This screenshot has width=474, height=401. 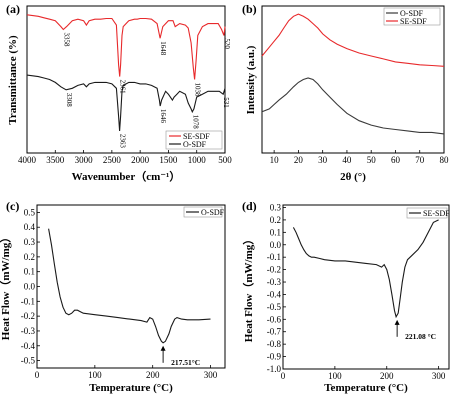 What do you see at coordinates (131, 388) in the screenshot?
I see `panel-c-xlabel: Temperature (°C)` at bounding box center [131, 388].